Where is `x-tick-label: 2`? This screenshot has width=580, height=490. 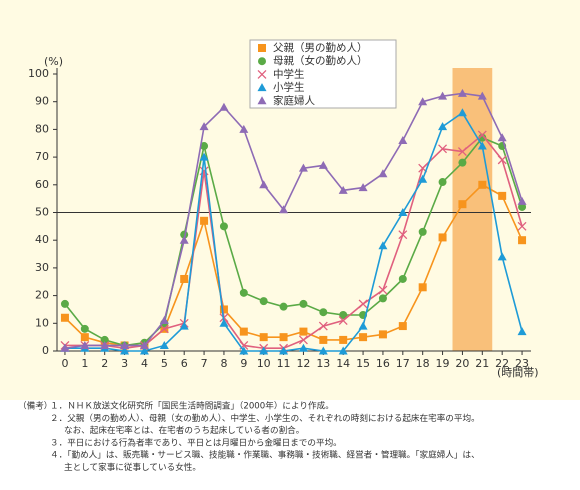 x-tick-label: 2 is located at coordinates (104, 363).